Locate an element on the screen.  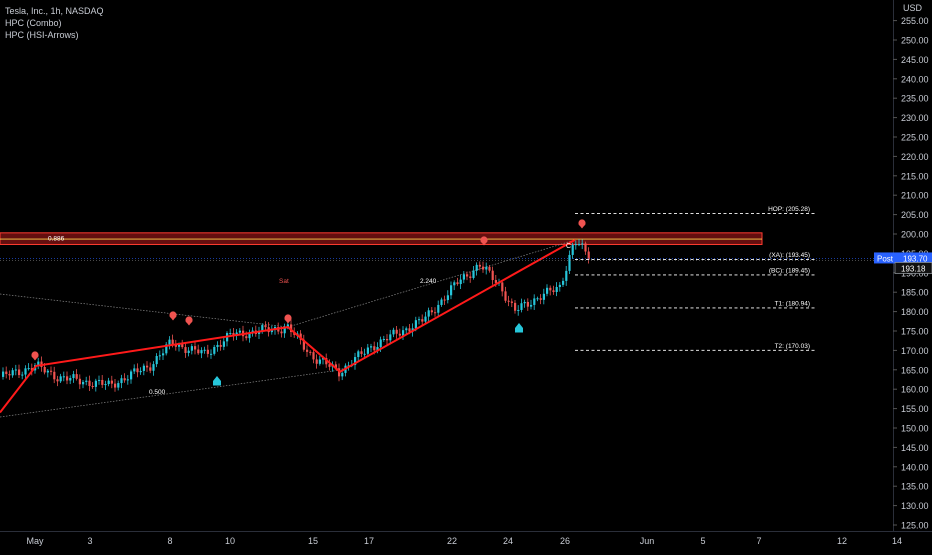
x-tick-label: May is located at coordinates (35, 541).